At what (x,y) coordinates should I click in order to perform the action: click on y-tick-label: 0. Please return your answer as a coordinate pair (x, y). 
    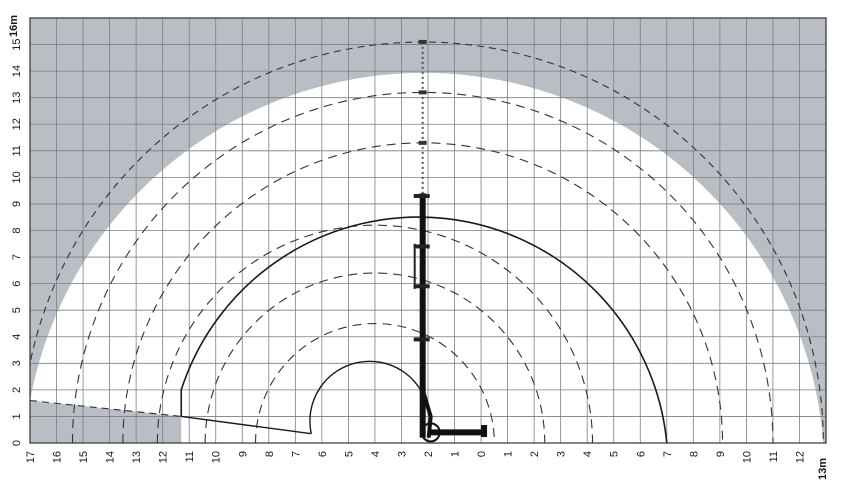
    Looking at the image, I should click on (17, 443).